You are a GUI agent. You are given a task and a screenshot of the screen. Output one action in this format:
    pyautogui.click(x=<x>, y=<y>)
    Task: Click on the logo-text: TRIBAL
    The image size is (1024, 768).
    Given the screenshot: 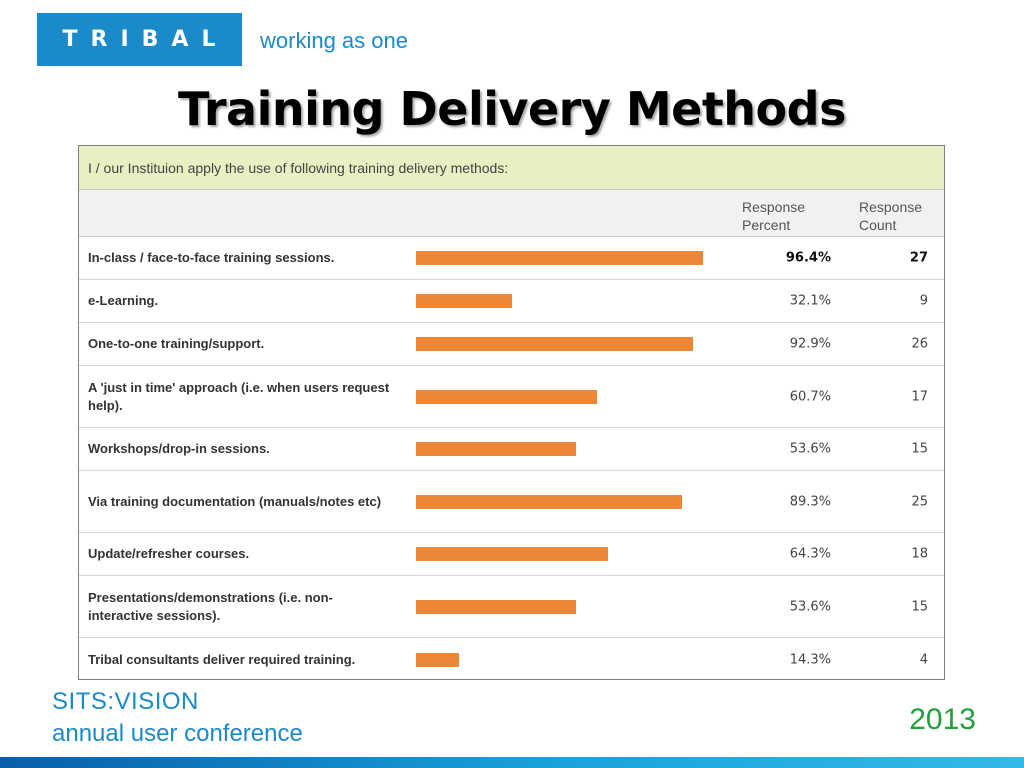 What is the action you would take?
    pyautogui.click(x=145, y=39)
    